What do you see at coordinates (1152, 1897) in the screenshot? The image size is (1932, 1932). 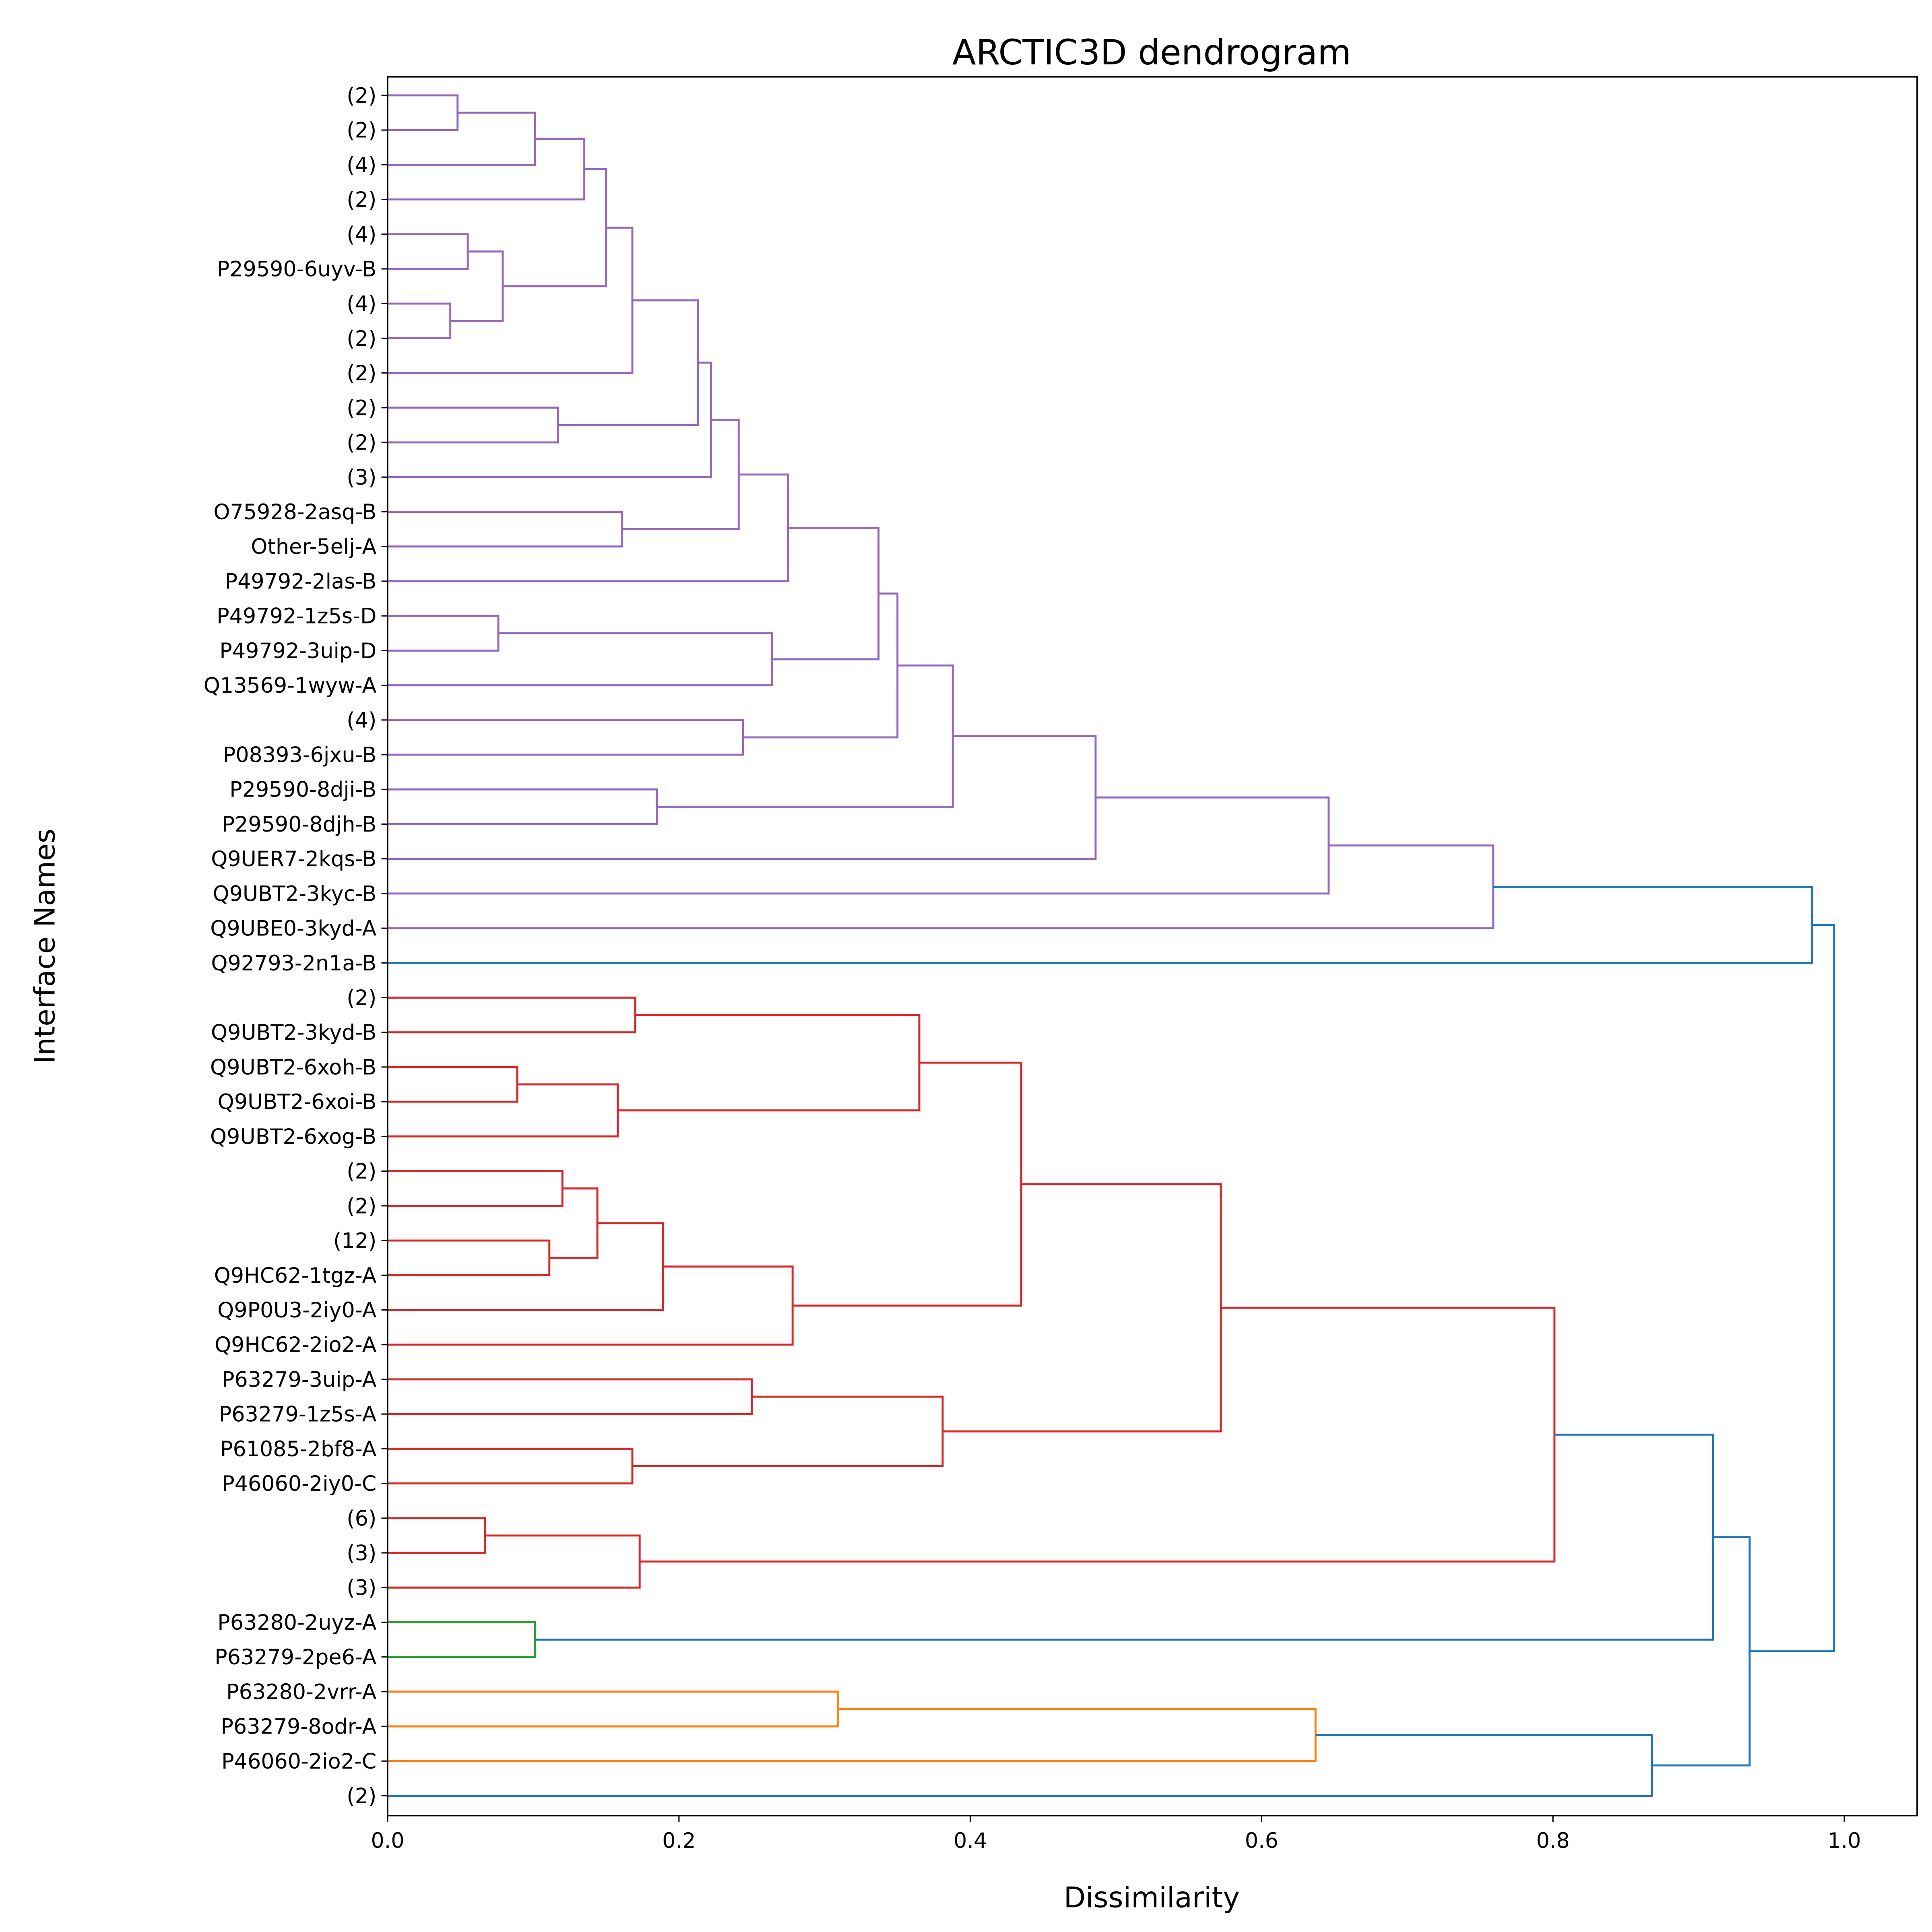 I see `x-axis-label: Dissimilarity` at bounding box center [1152, 1897].